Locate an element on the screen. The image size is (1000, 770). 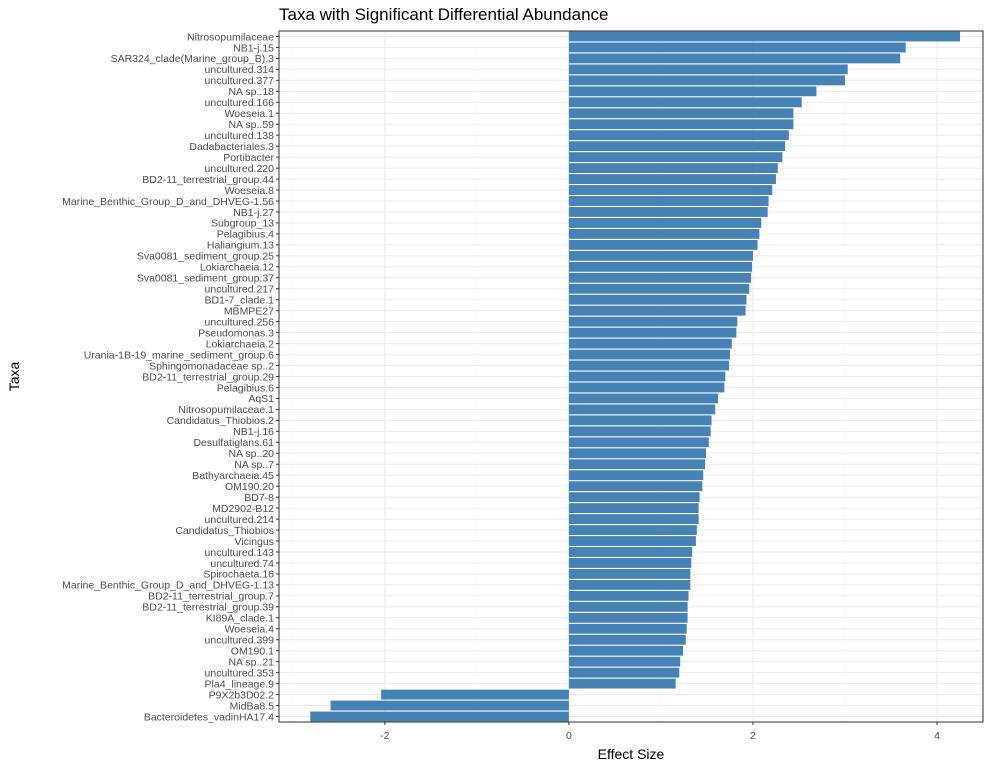
y-tick-label: uncultured.214 is located at coordinates (240, 520).